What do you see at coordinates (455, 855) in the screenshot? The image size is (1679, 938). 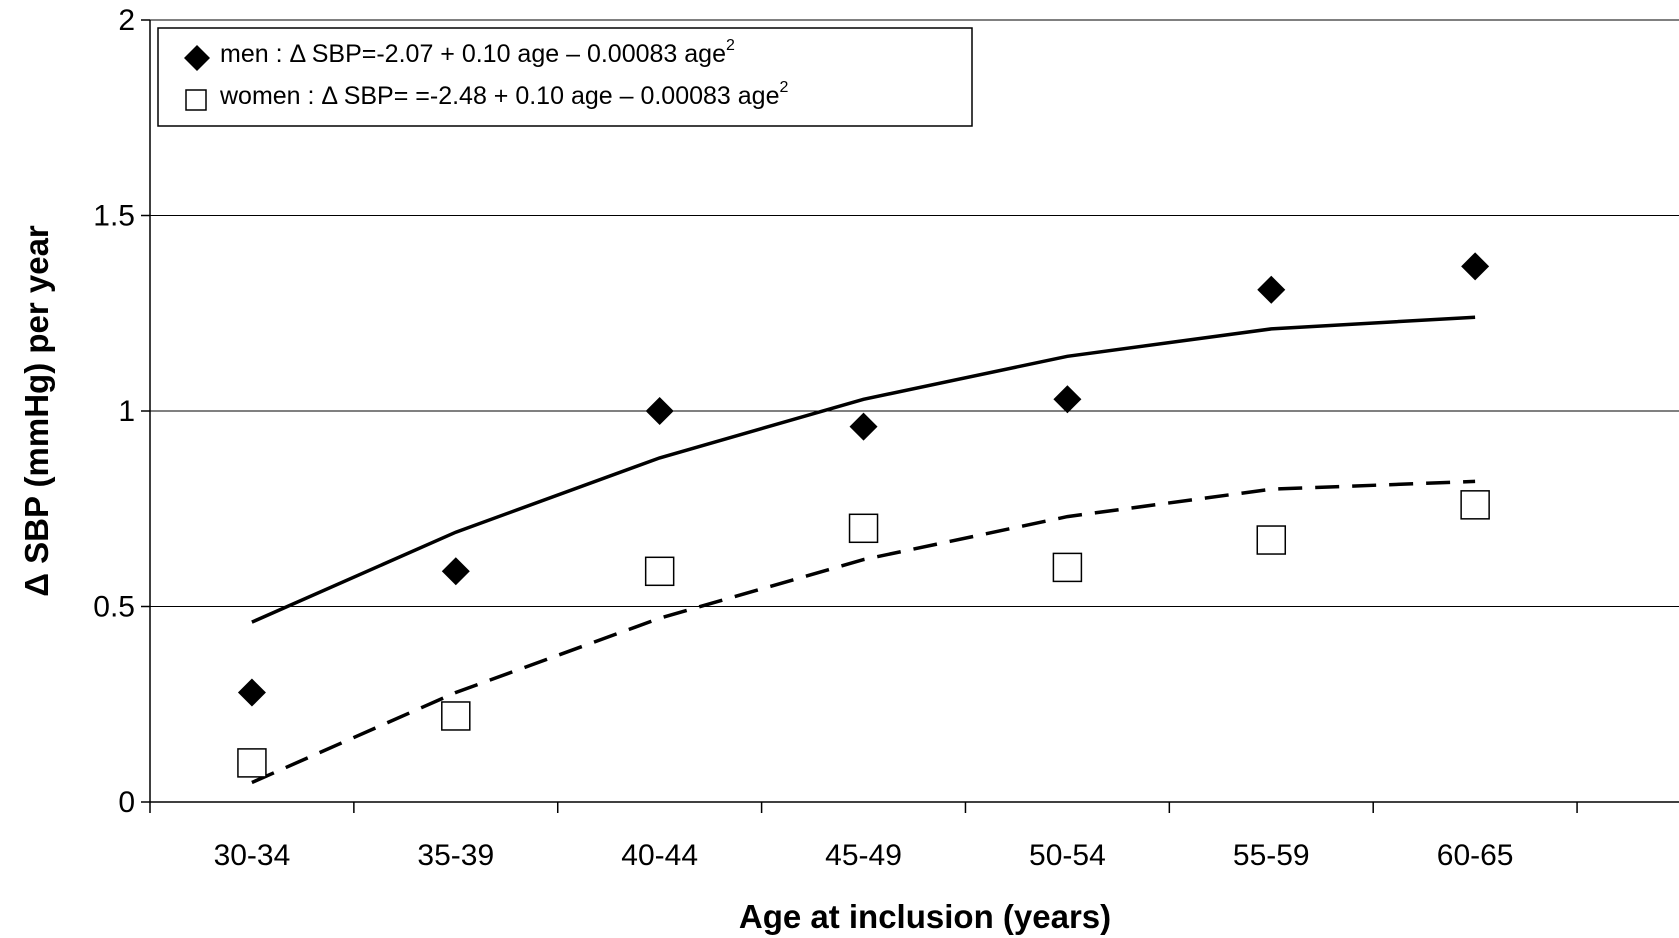 I see `x-tick-label: 35-39` at bounding box center [455, 855].